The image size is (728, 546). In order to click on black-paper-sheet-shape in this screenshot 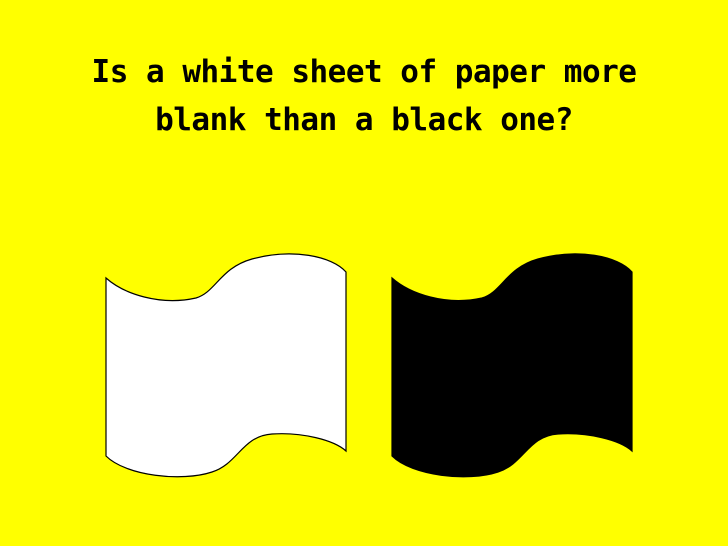, I will do `click(512, 365)`.